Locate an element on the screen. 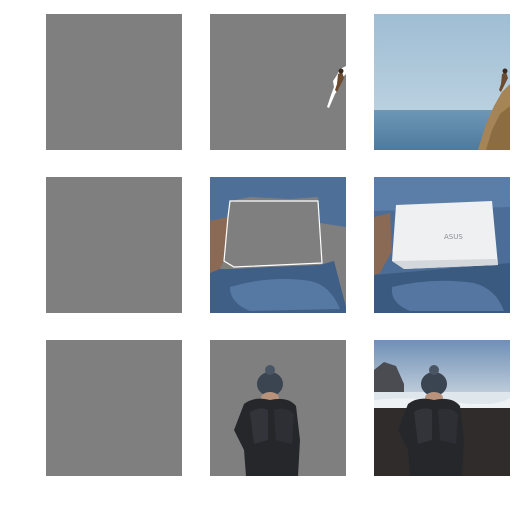 Image resolution: width=520 pixels, height=510 pixels. person-silhouette is located at coordinates (278, 408).